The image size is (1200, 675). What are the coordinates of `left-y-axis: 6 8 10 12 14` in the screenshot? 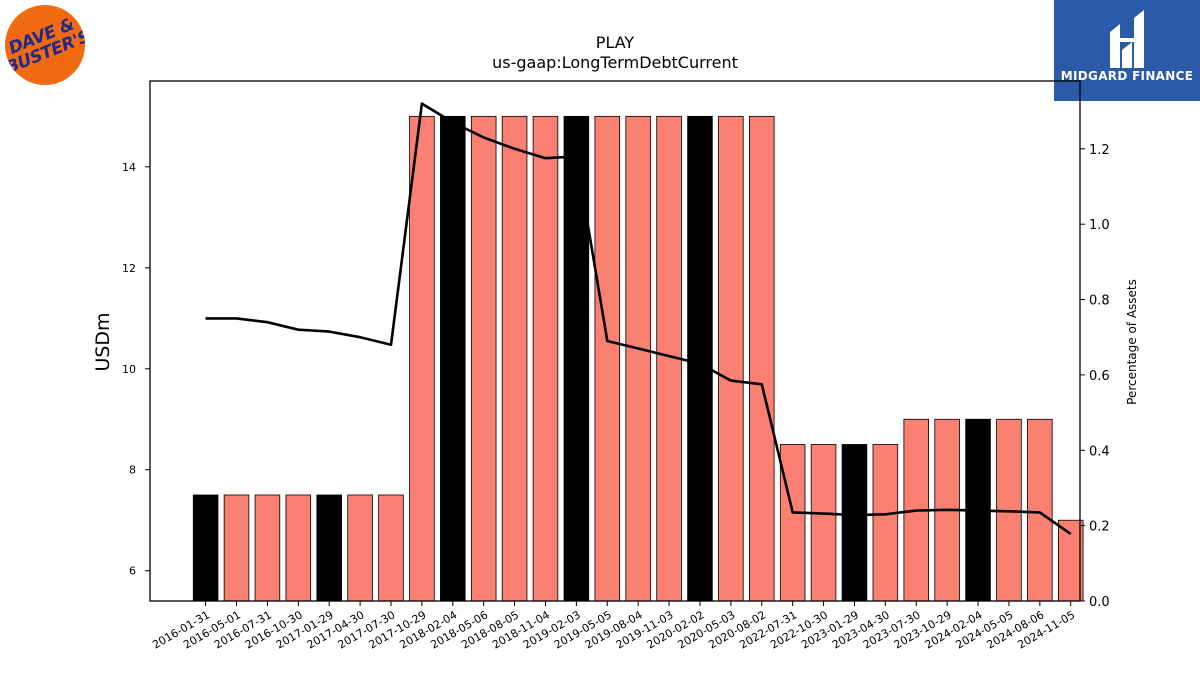 It's located at (136, 369).